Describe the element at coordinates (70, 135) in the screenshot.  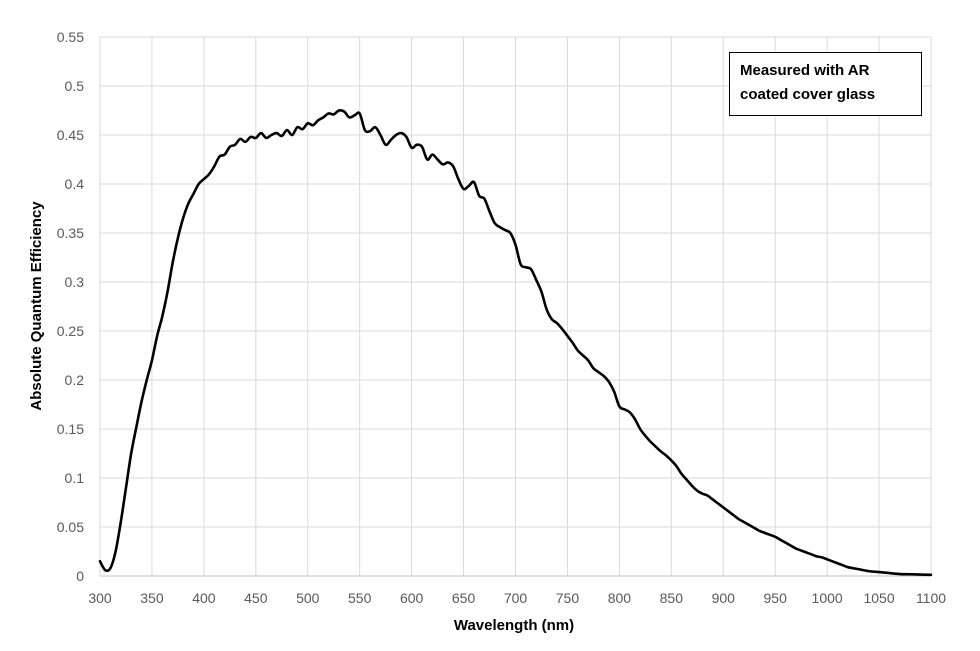
I see `y-tick-label: 0.45` at that location.